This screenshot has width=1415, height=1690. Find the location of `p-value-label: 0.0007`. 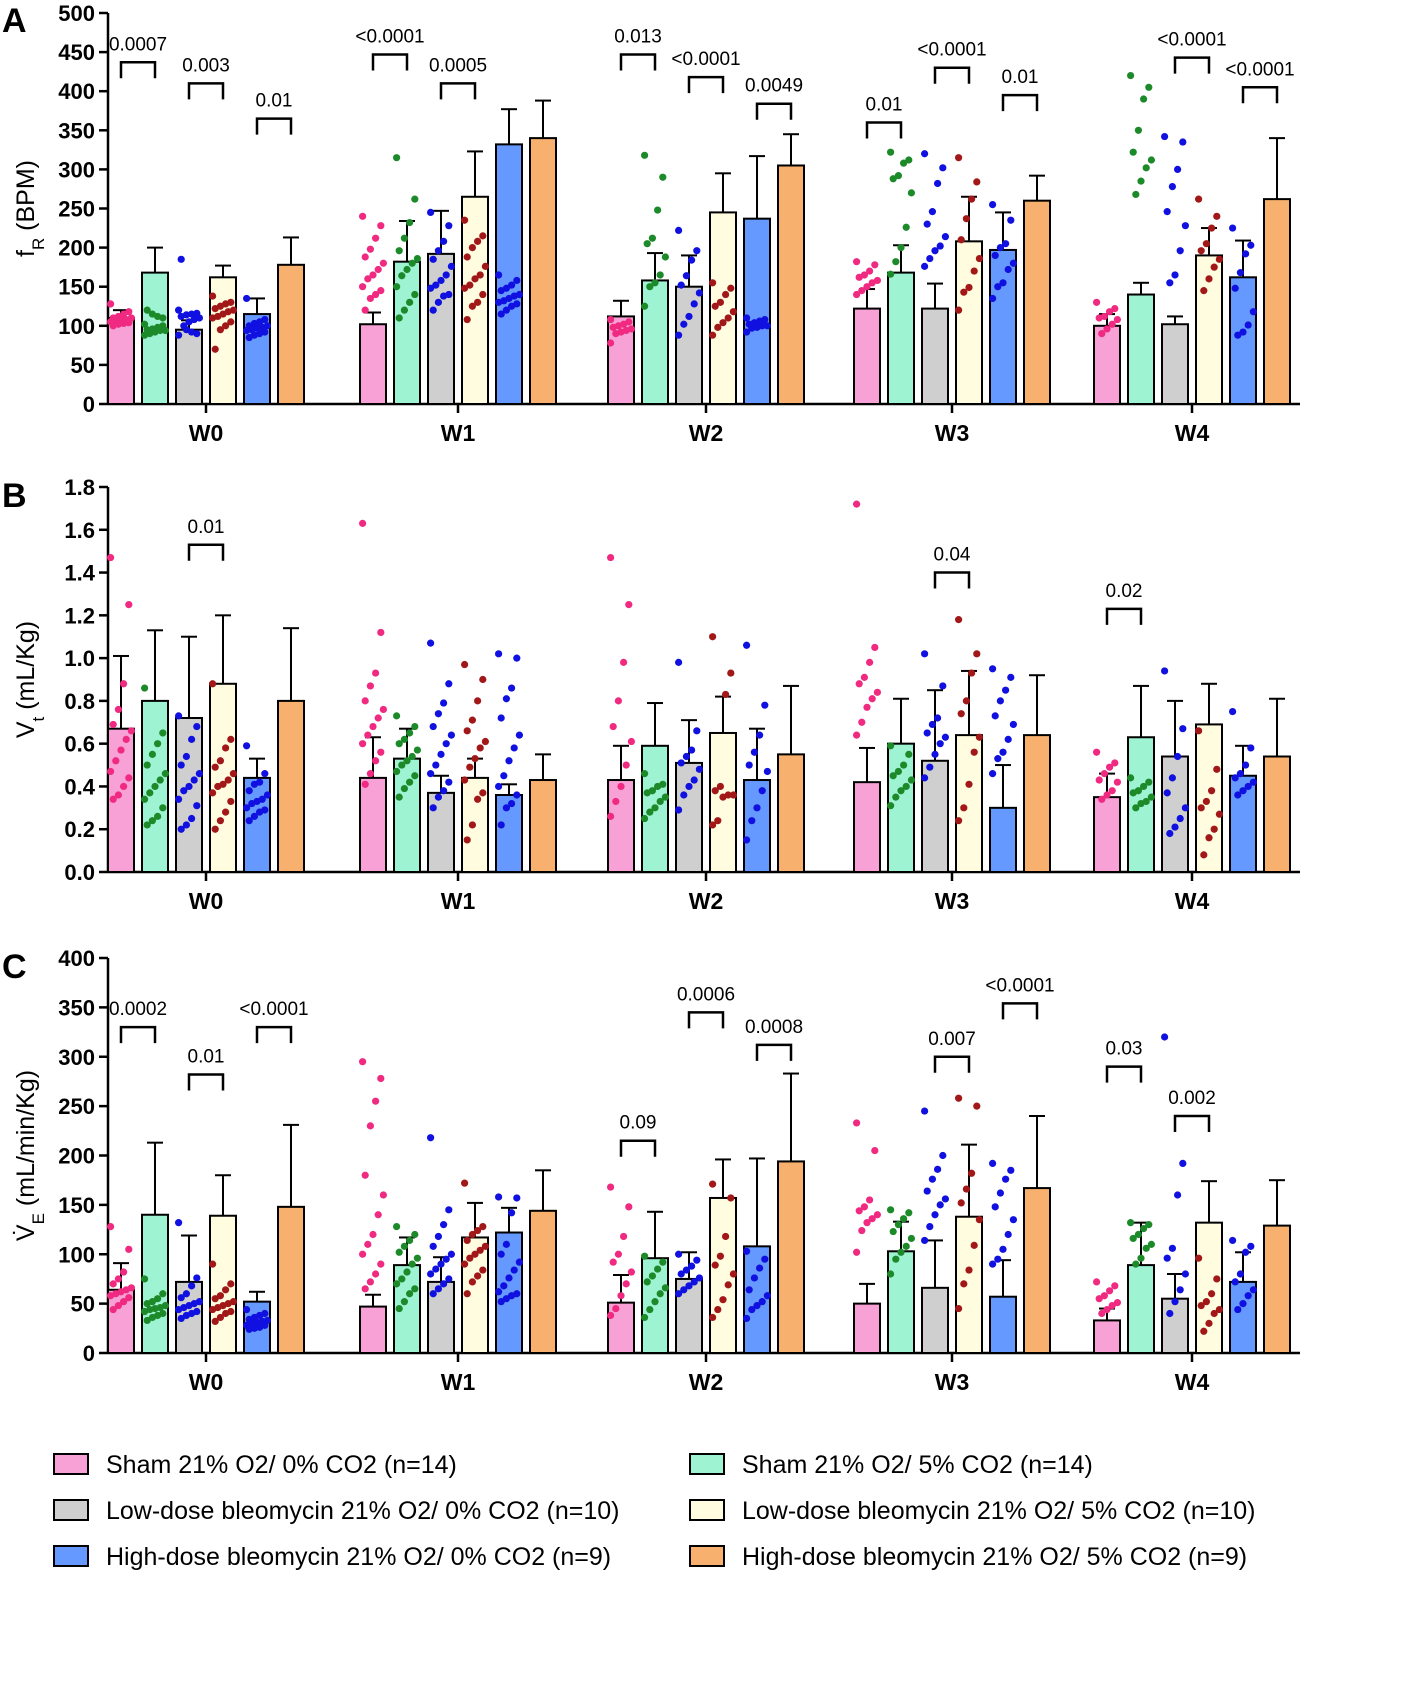

p-value-label: 0.0007 is located at coordinates (138, 44).